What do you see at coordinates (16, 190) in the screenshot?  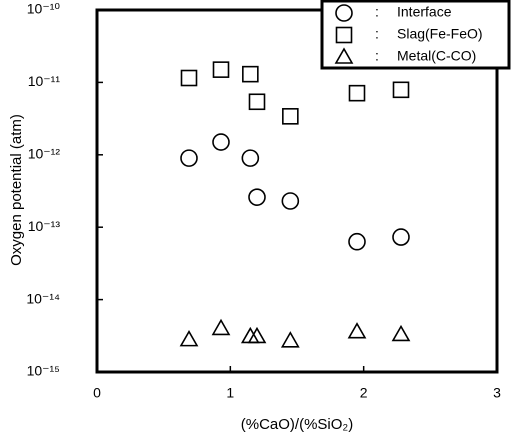 I see `y-axis-label: Oxygen potential (atm)` at bounding box center [16, 190].